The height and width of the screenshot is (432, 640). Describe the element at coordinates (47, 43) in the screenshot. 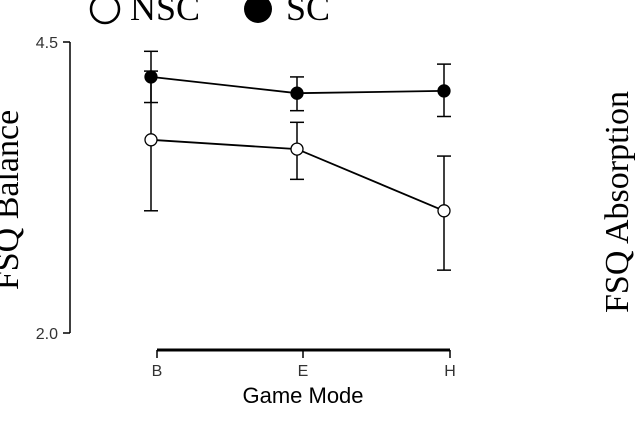

I see `y-tick-label-top: 4.5` at that location.